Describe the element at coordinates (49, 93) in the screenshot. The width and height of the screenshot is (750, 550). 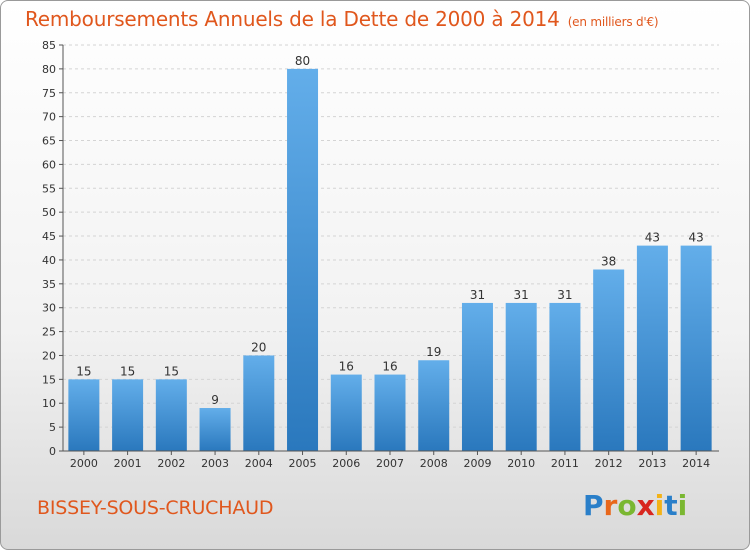
I see `y-tick-label: 75` at that location.